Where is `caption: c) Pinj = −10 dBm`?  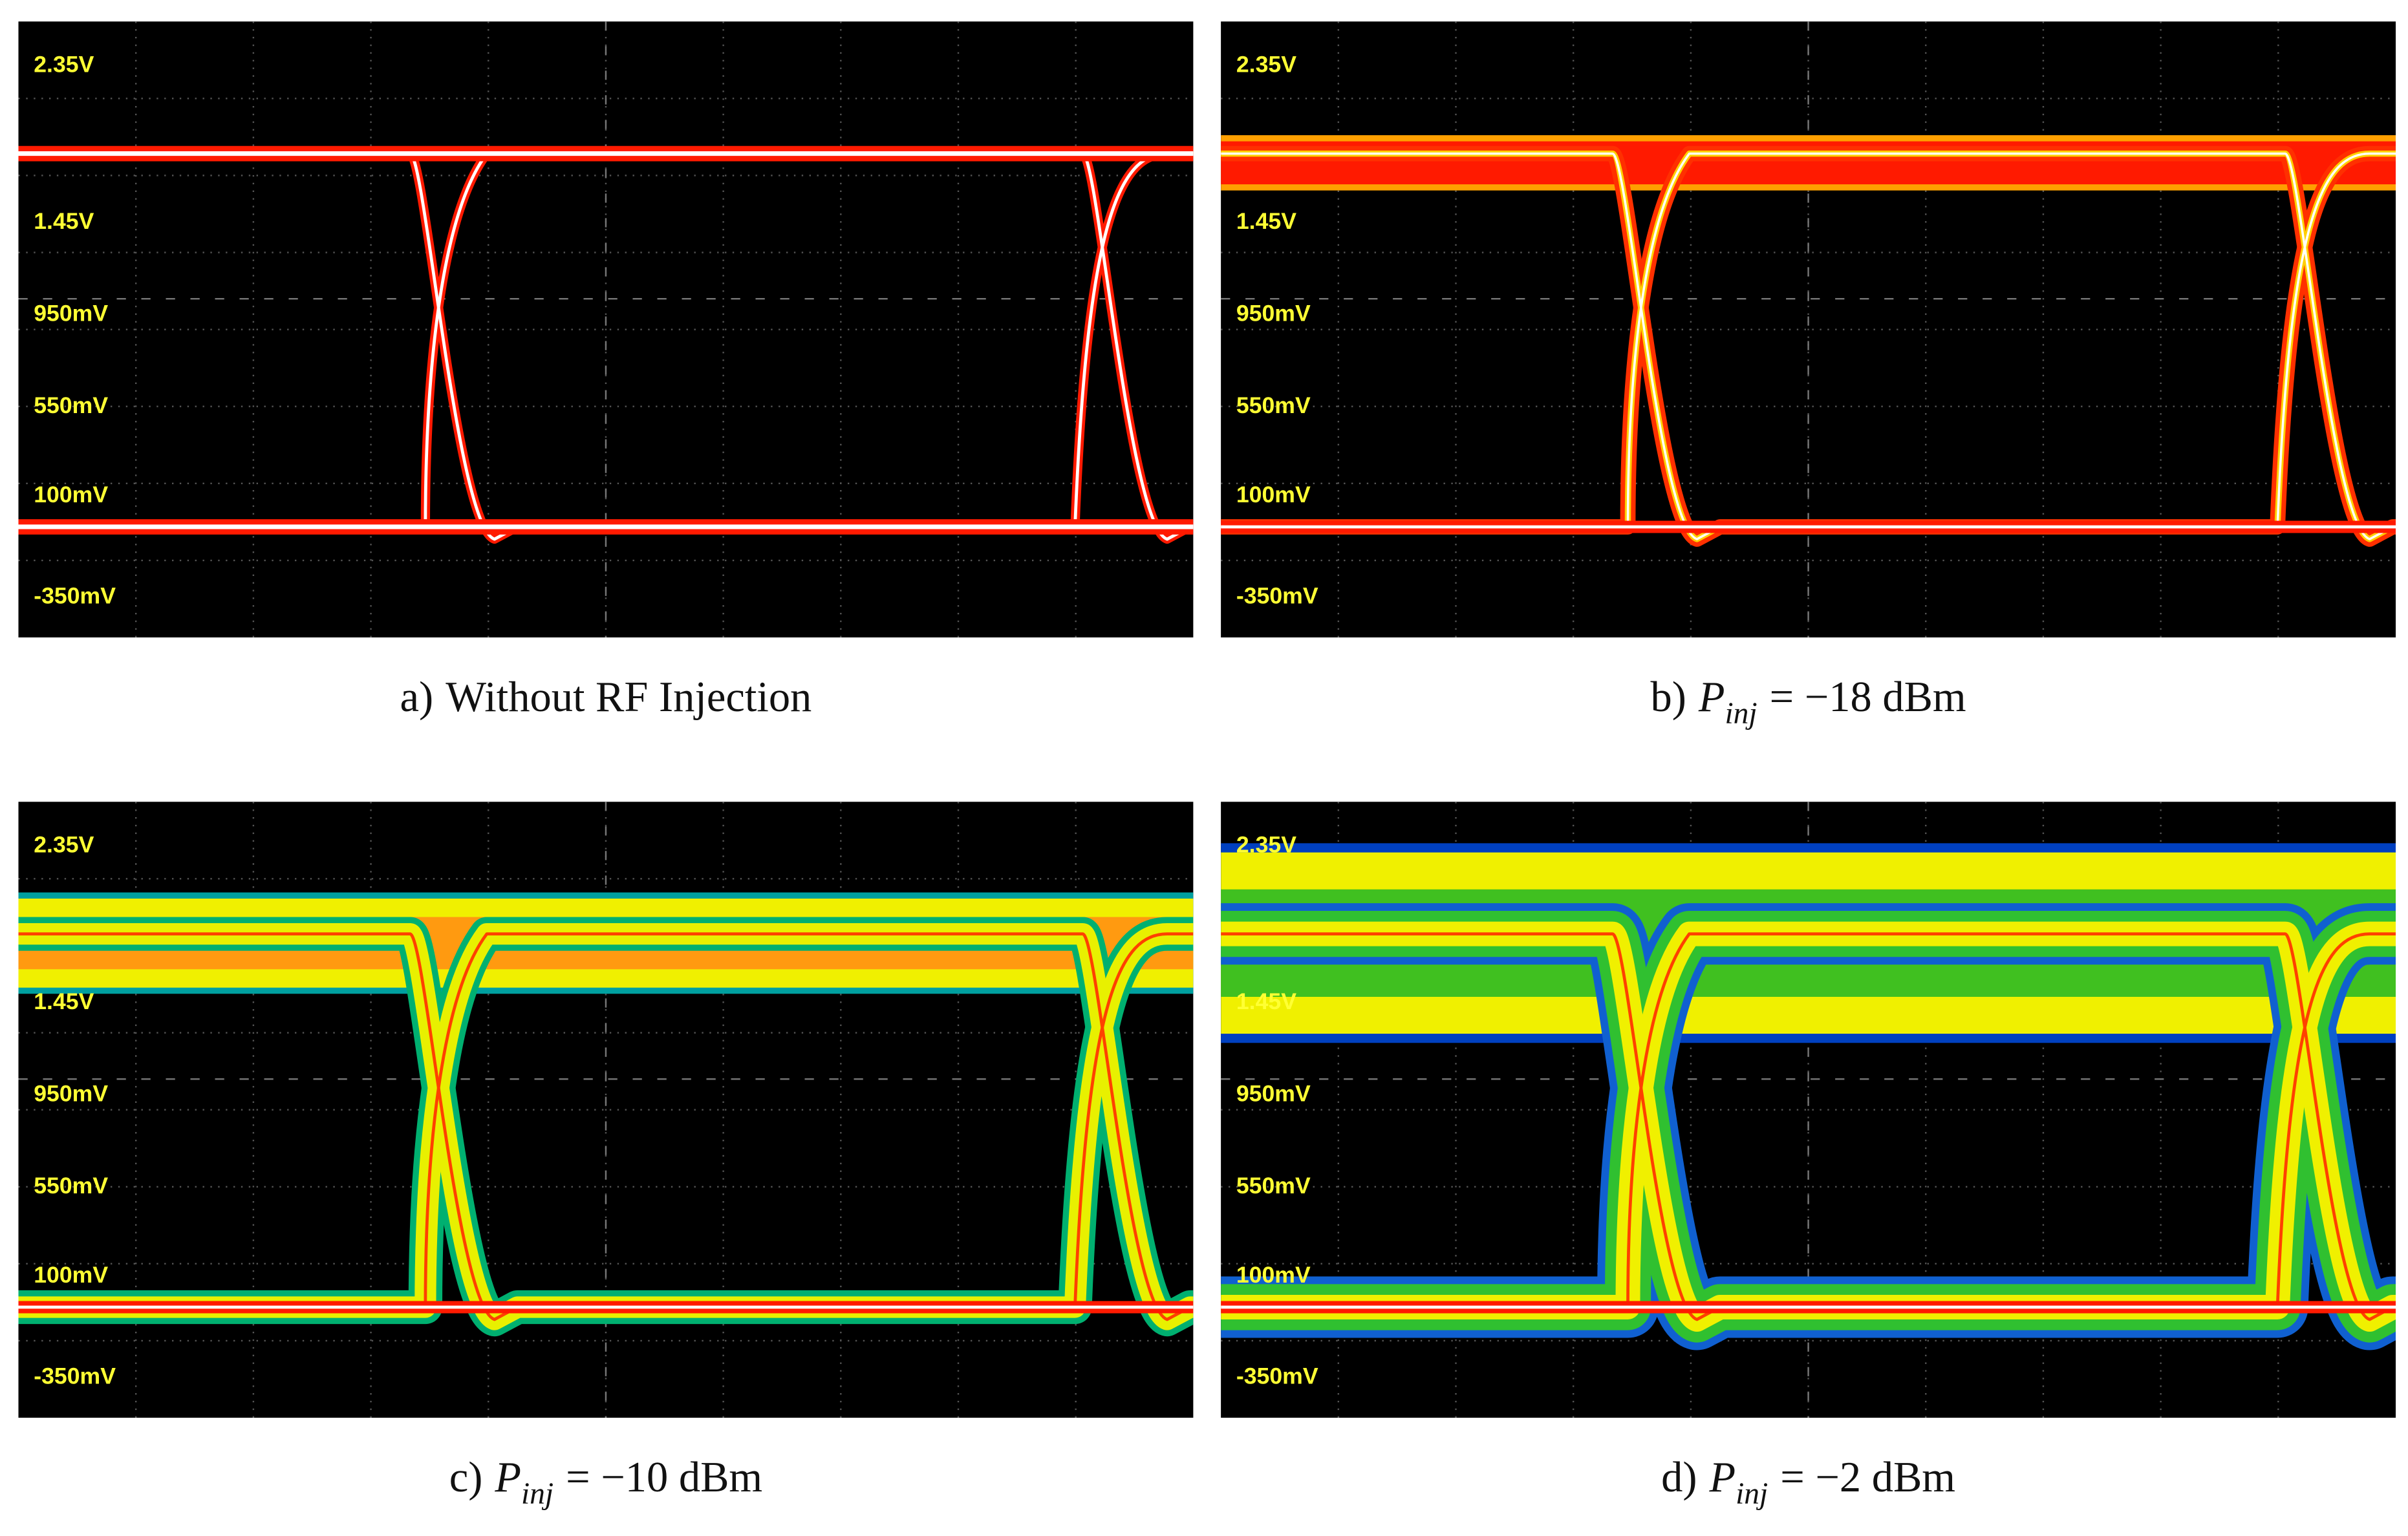
caption: c) Pinj = −10 dBm is located at coordinates (605, 1483).